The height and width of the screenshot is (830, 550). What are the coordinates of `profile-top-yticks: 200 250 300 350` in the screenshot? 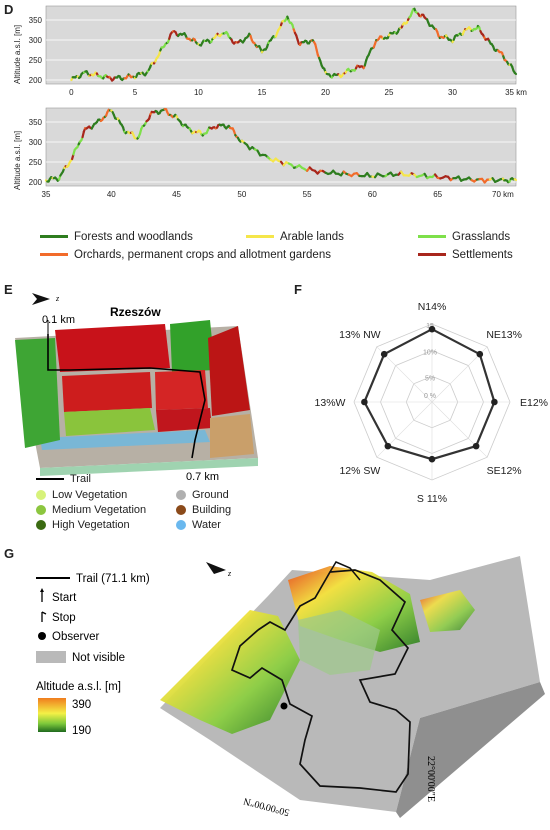 It's located at (36, 50).